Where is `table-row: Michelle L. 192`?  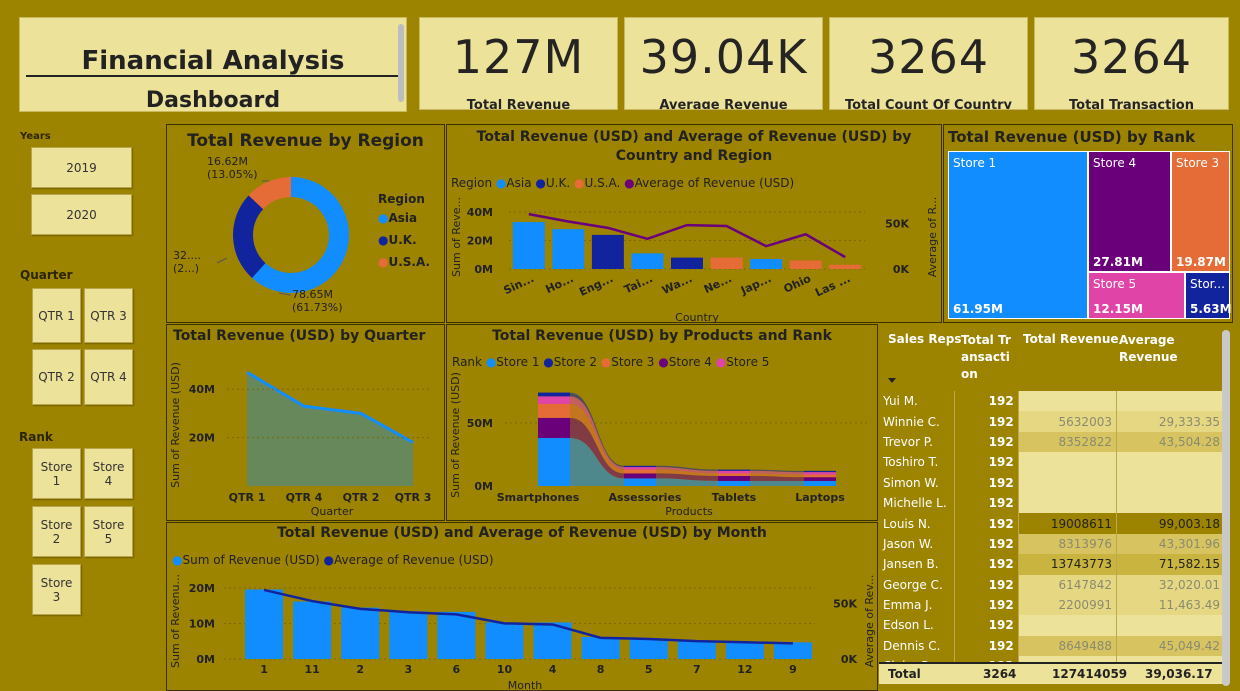 table-row: Michelle L. 192 is located at coordinates (1051, 503).